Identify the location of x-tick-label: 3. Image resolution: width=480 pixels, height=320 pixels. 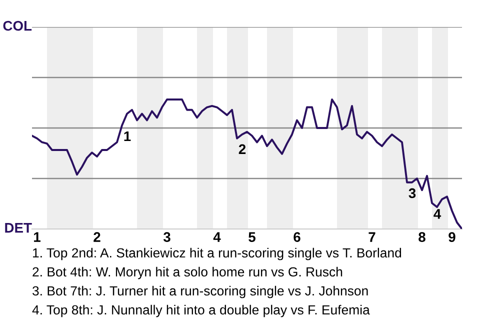
(166, 237).